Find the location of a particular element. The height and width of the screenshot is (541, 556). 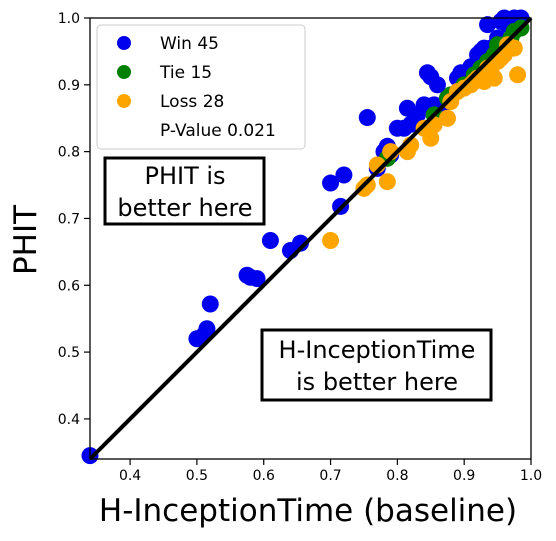

annotation-phit-line1: PHIT is is located at coordinates (184, 176).